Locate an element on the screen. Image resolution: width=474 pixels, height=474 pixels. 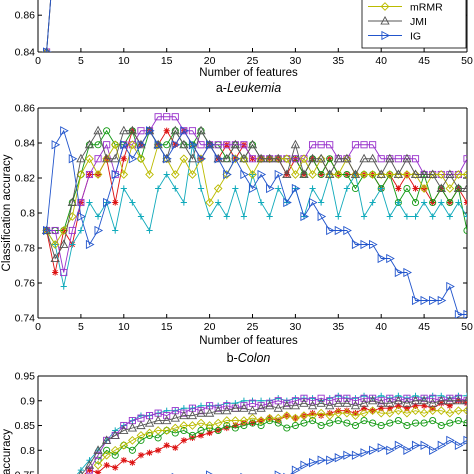
y-axis-label: Classification accuracy is located at coordinates (7, 212).